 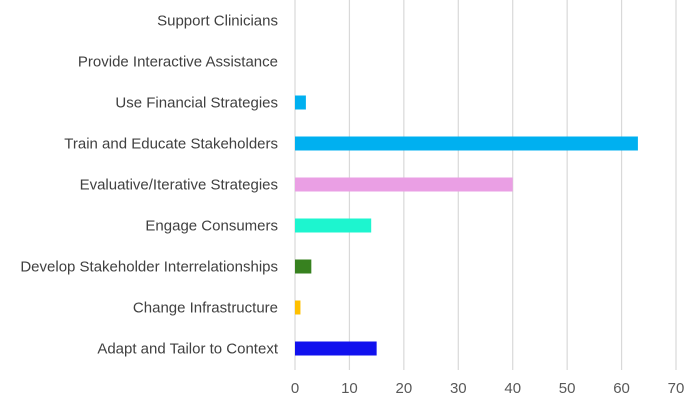 What do you see at coordinates (149, 267) in the screenshot?
I see `category-label: Develop Stakeholder Interrelationships` at bounding box center [149, 267].